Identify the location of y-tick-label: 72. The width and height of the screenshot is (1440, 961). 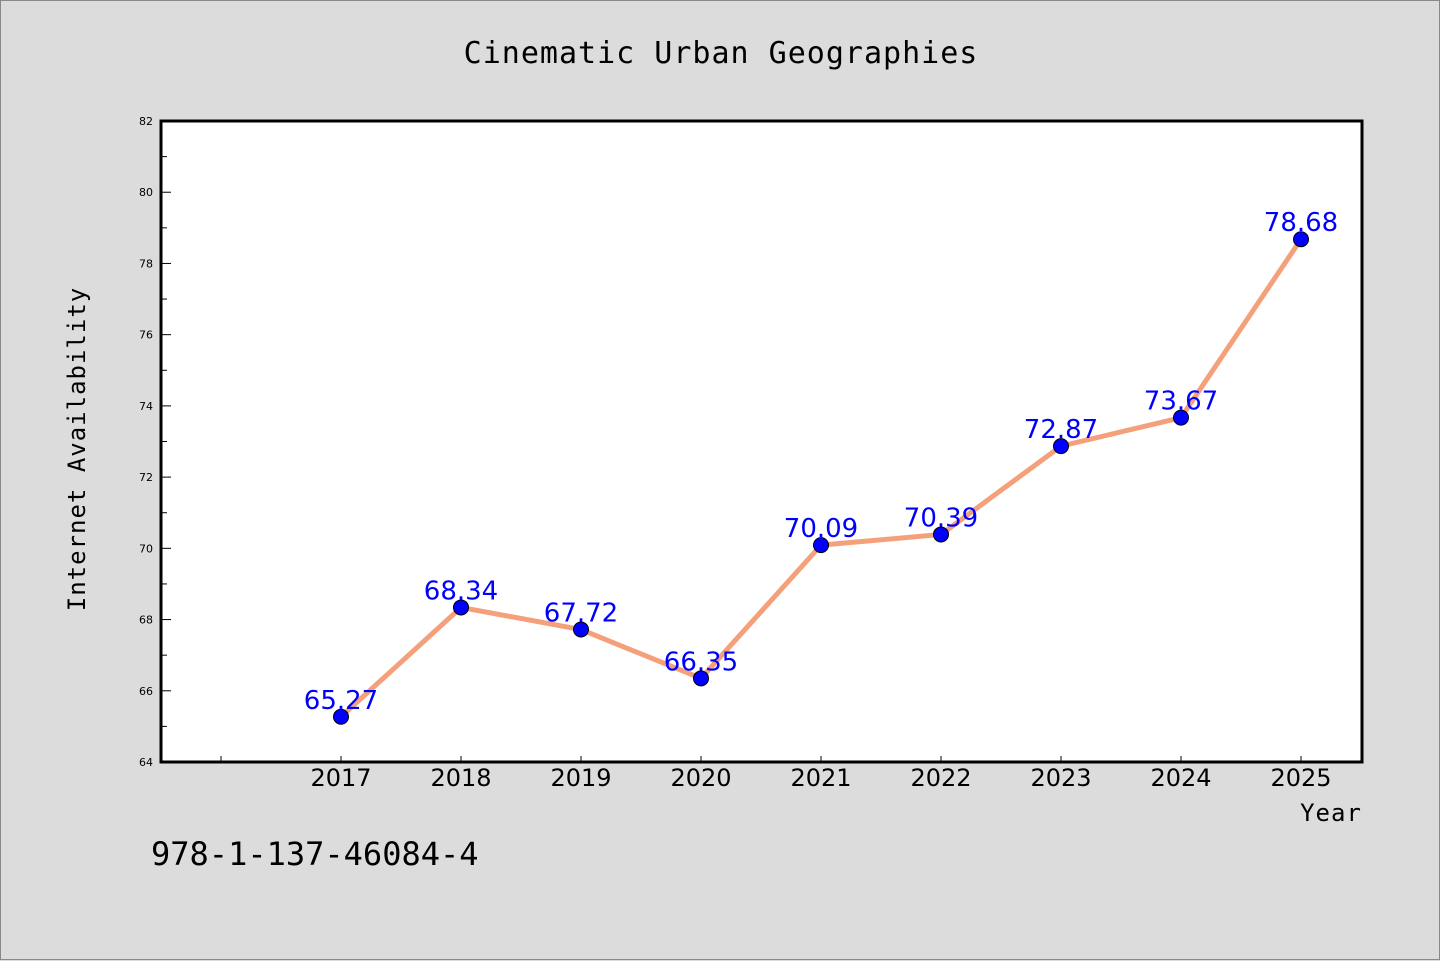
(146, 477).